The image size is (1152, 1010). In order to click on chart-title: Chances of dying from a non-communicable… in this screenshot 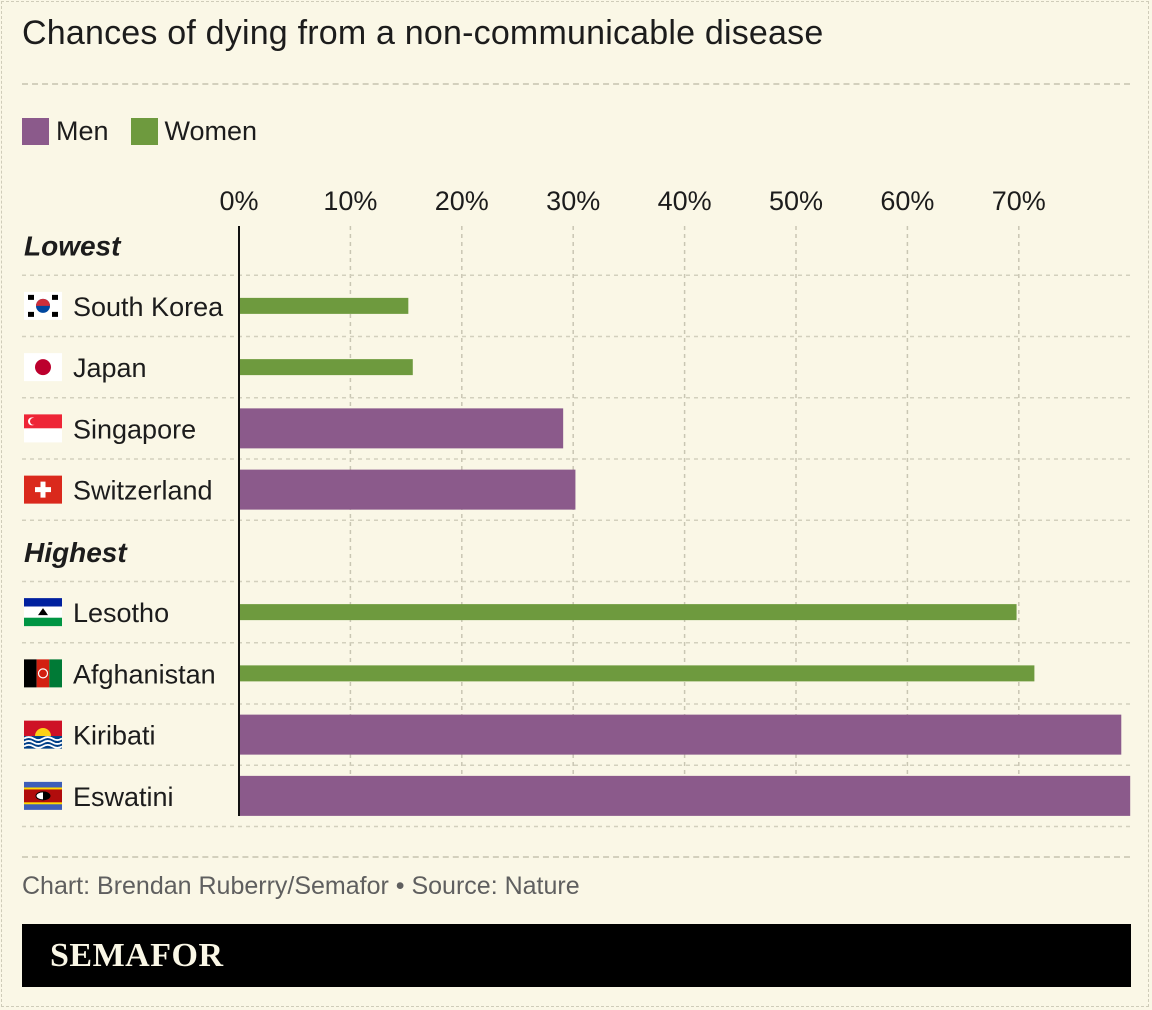, I will do `click(423, 33)`.